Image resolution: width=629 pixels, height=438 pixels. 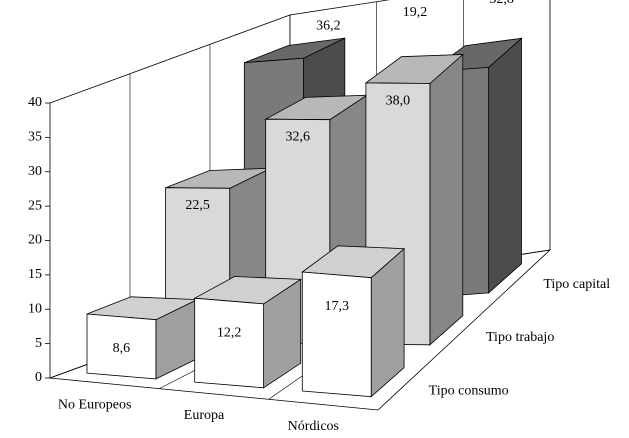 I want to click on y-tick-label: 30, so click(x=35, y=171).